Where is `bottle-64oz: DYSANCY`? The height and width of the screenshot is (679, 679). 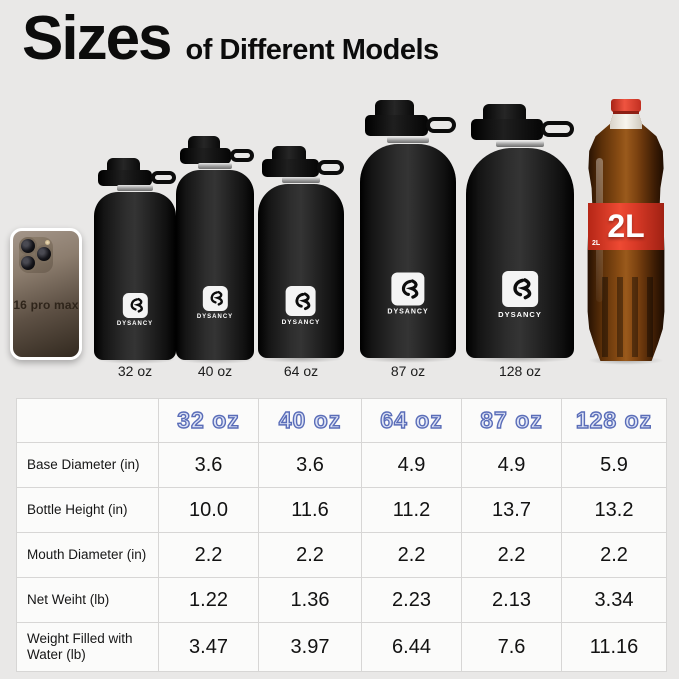 bottle-64oz: DYSANCY is located at coordinates (301, 252).